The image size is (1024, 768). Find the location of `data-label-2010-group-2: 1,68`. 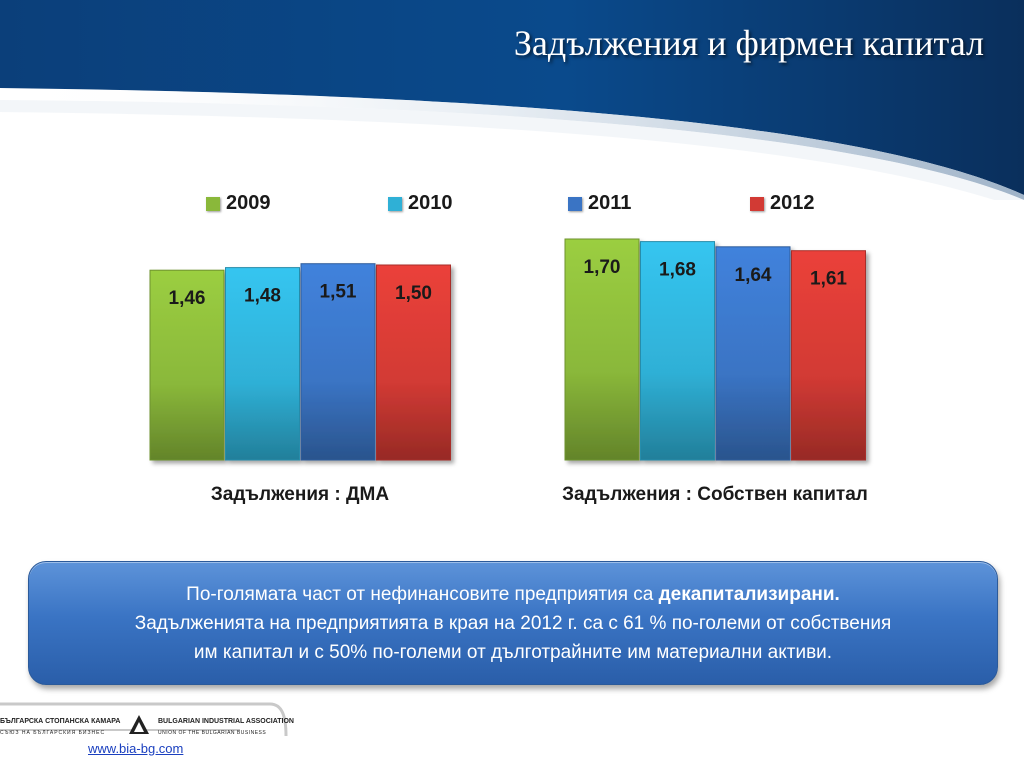

data-label-2010-group-2: 1,68 is located at coordinates (677, 270).